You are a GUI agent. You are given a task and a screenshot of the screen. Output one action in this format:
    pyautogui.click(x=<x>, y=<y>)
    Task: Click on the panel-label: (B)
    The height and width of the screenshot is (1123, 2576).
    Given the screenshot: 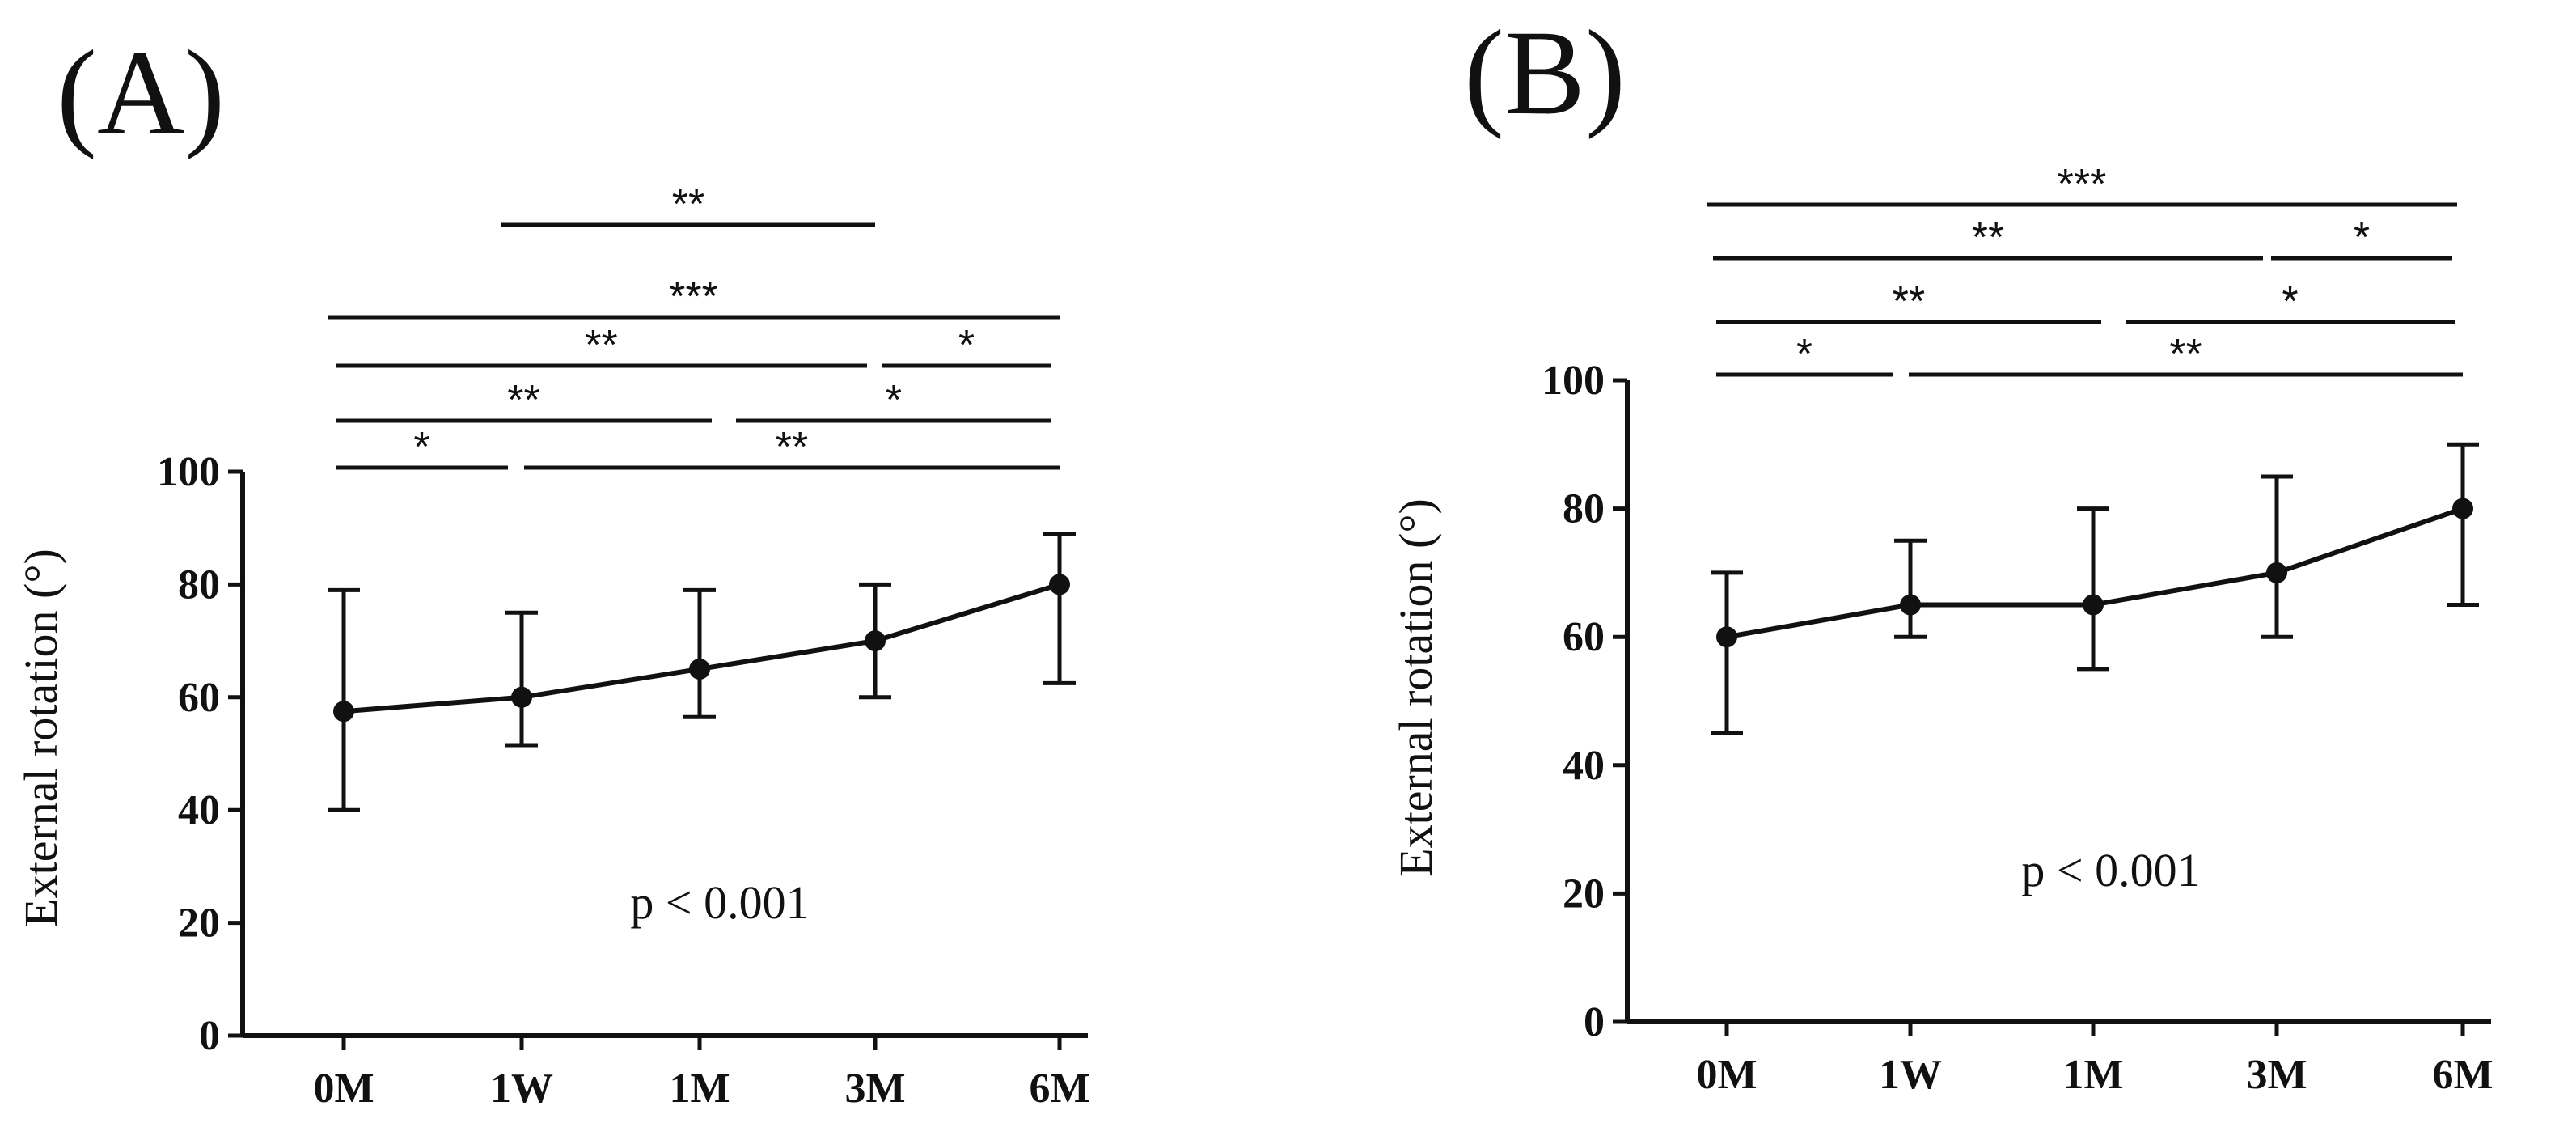 What is the action you would take?
    pyautogui.click(x=1545, y=73)
    